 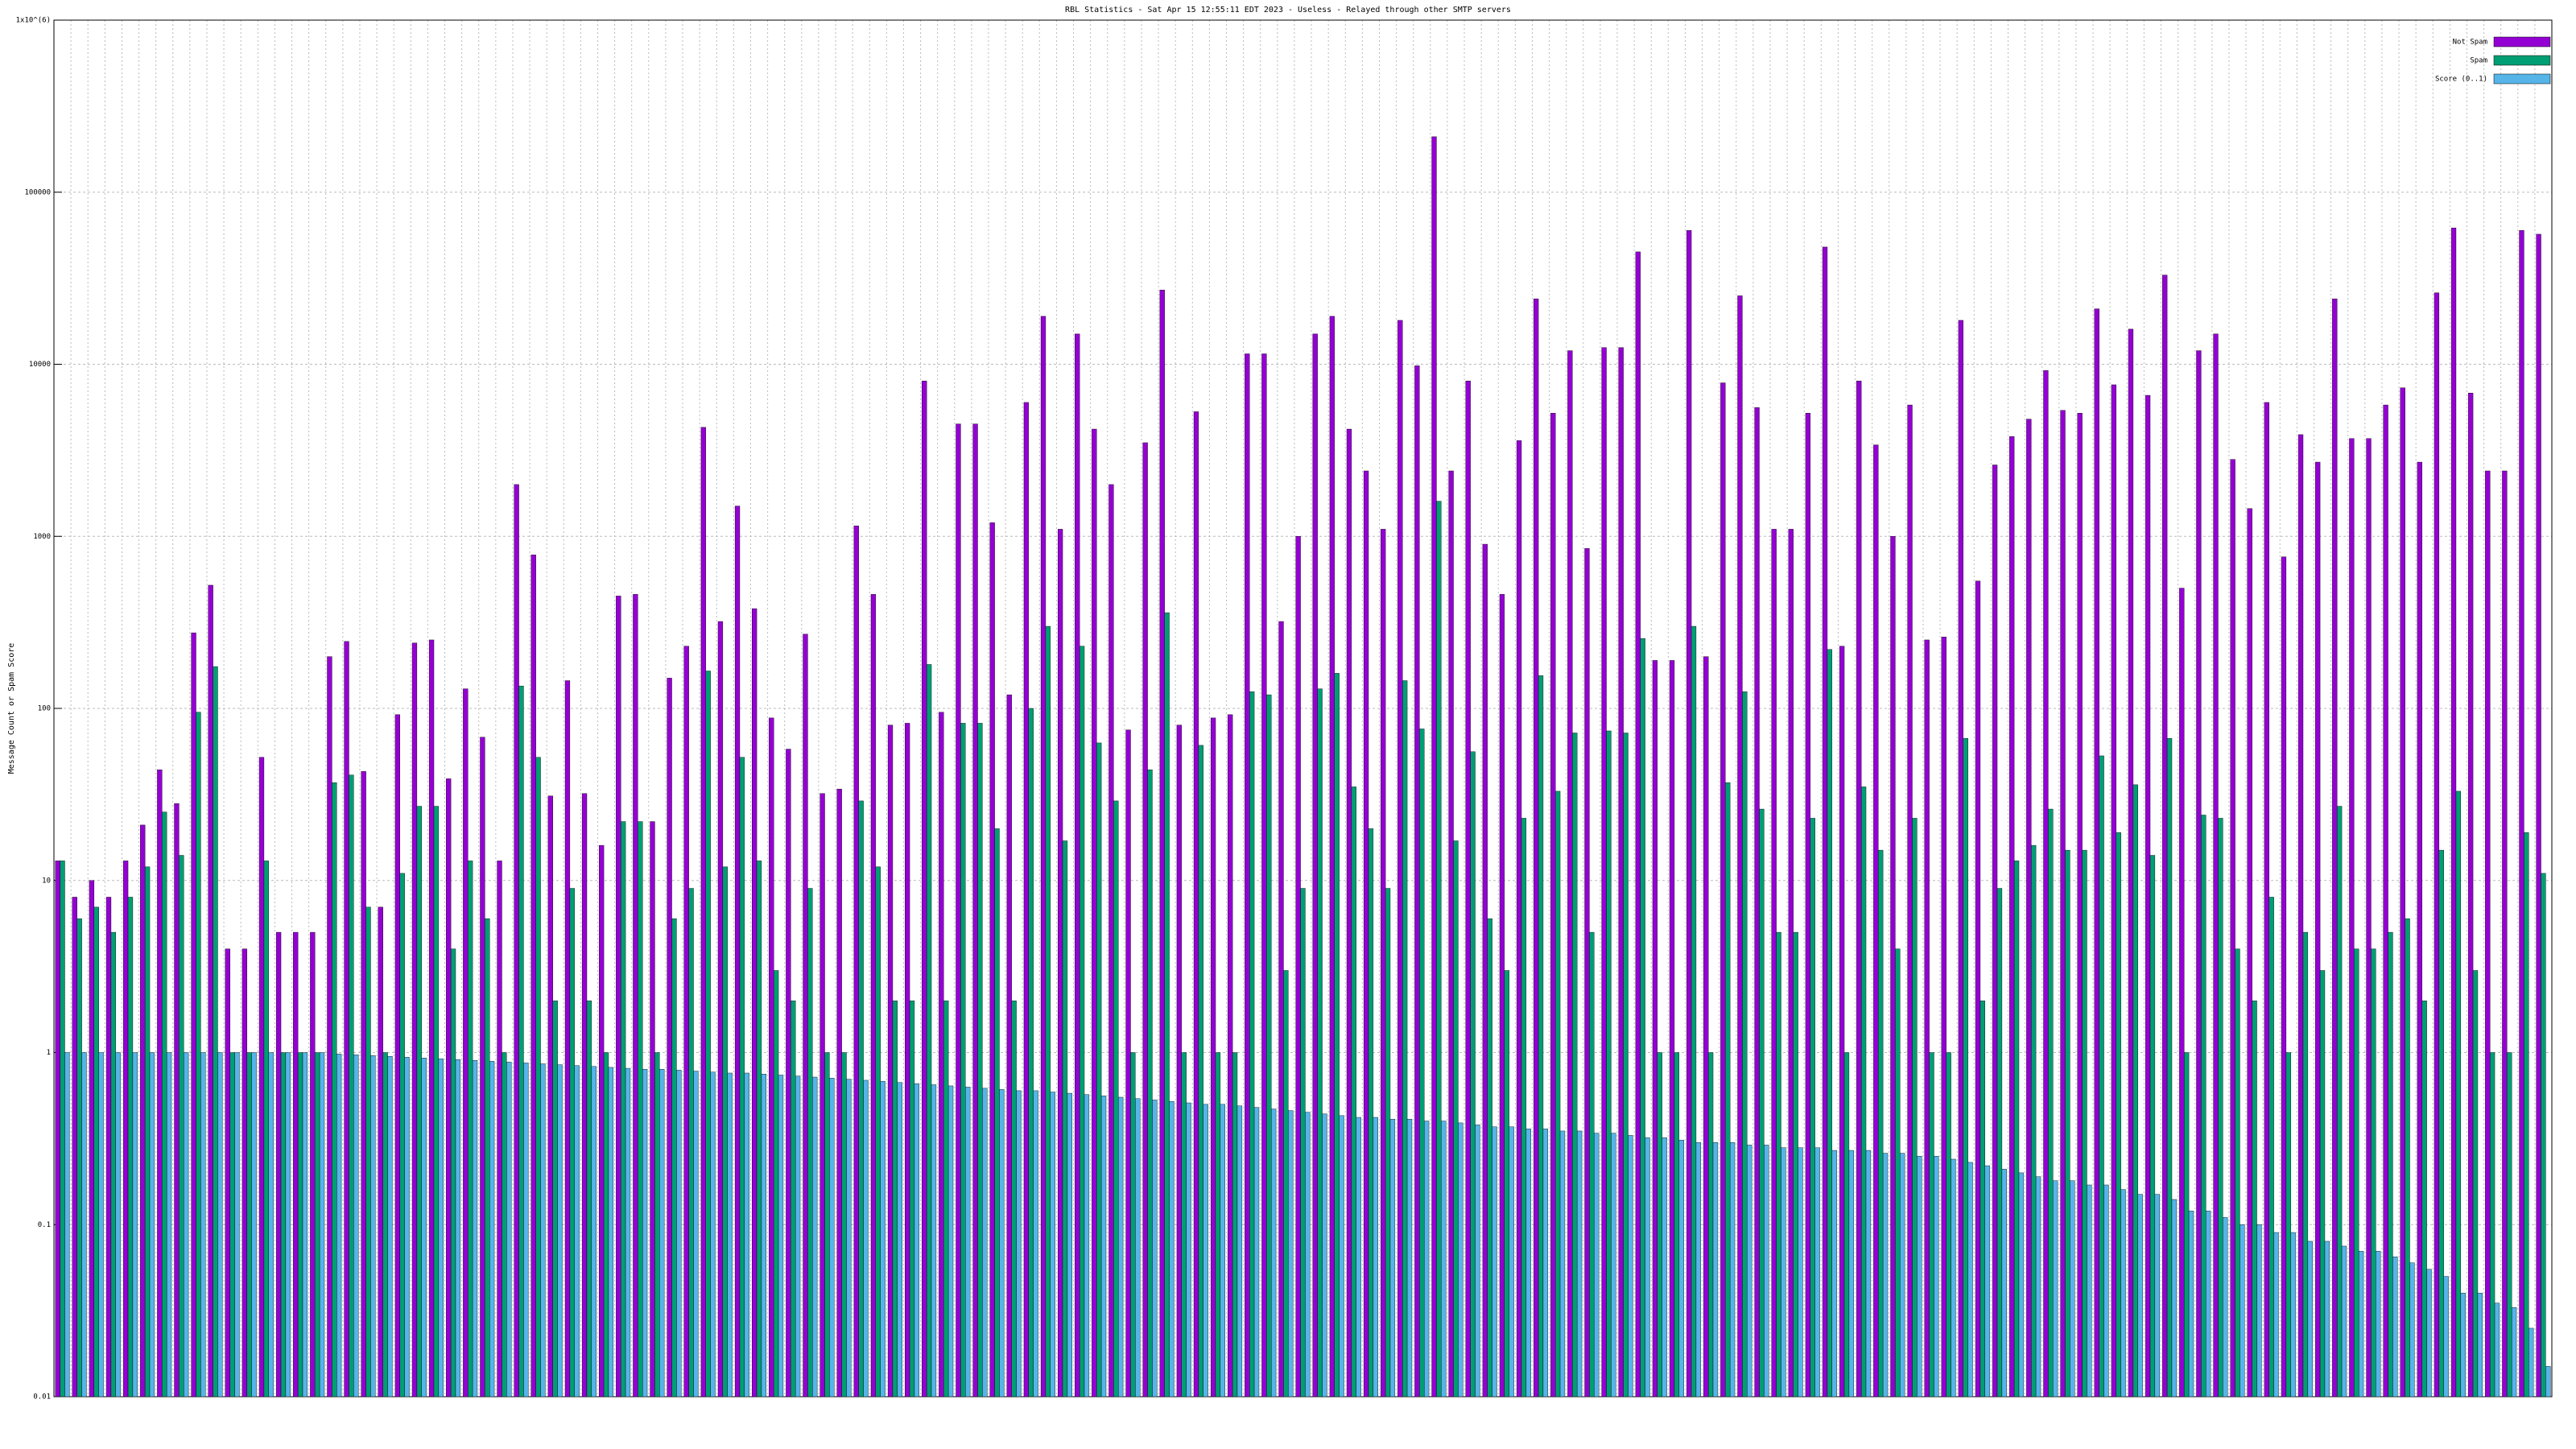 I want to click on legend-label: Spam, so click(x=2478, y=61).